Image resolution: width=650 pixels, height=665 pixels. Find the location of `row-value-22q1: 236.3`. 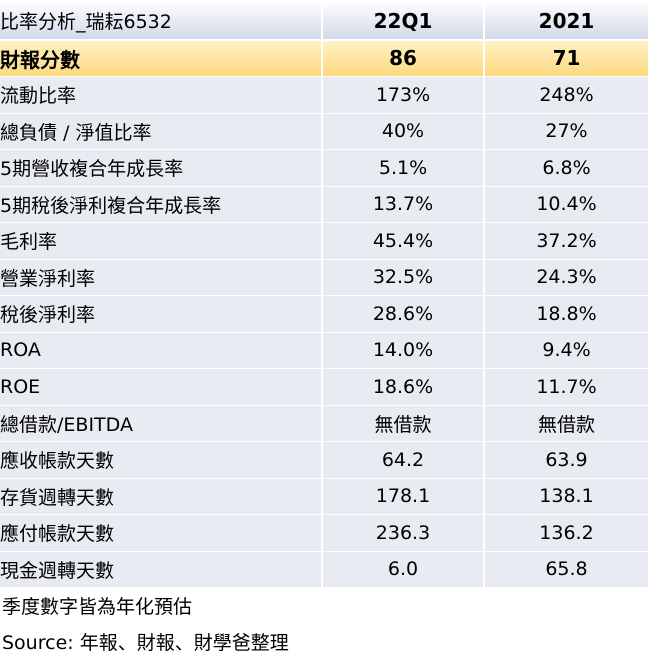

row-value-22q1: 236.3 is located at coordinates (404, 533).